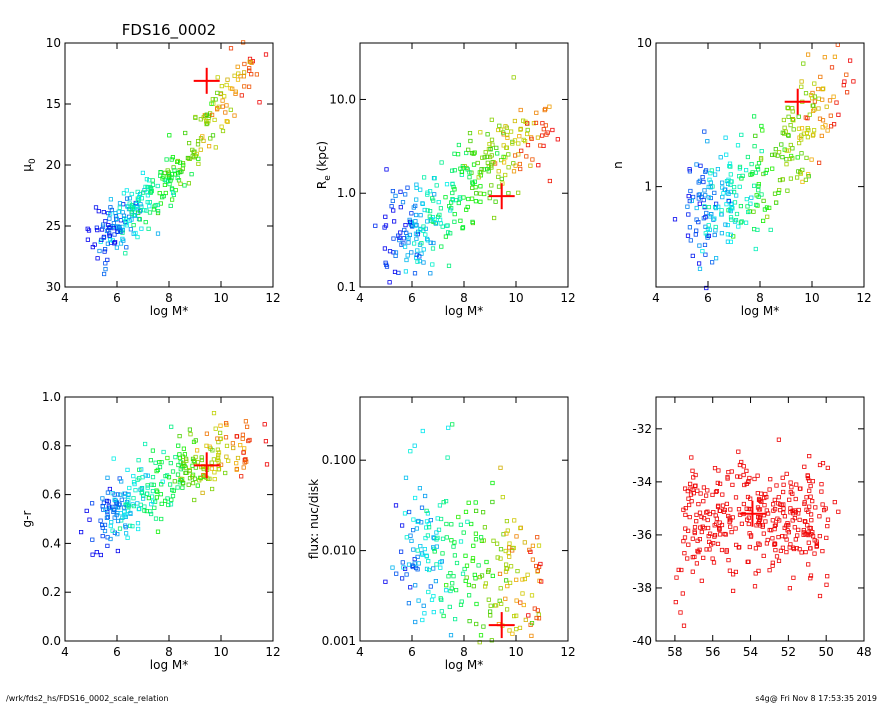 The width and height of the screenshot is (885, 708). Describe the element at coordinates (788, 652) in the screenshot. I see `x-tick-label: 52` at that location.